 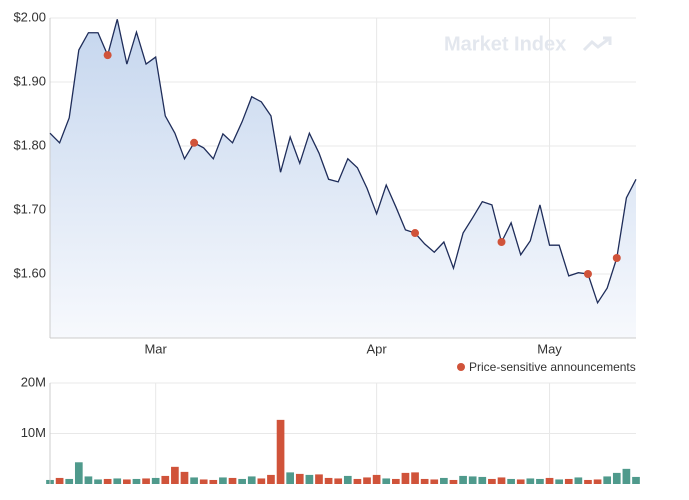 What do you see at coordinates (29, 208) in the screenshot?
I see `y-tick-label: $1.70` at bounding box center [29, 208].